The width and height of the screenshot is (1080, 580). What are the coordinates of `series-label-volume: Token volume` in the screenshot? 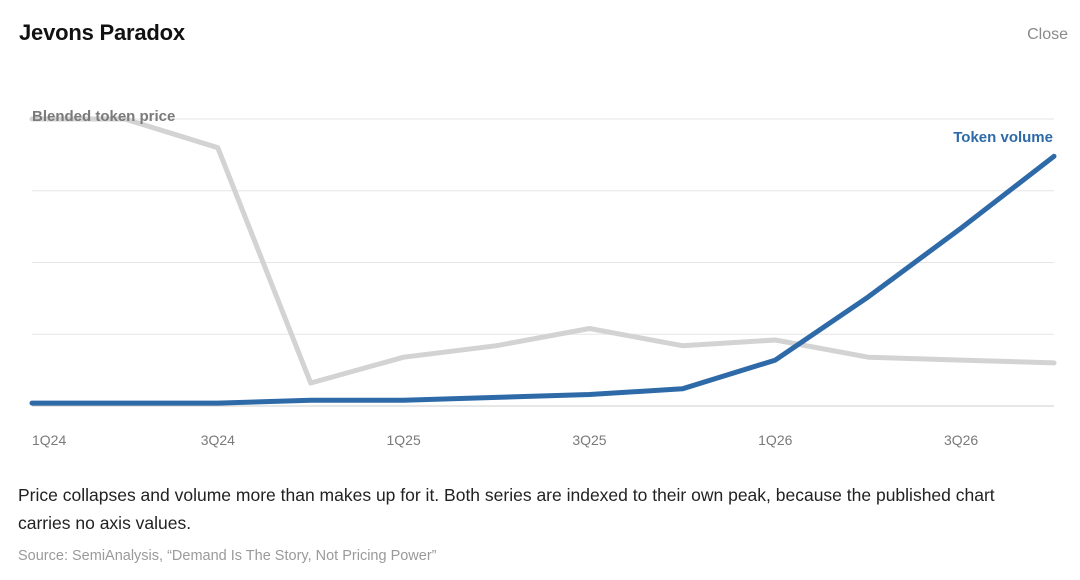 It's located at (1003, 137).